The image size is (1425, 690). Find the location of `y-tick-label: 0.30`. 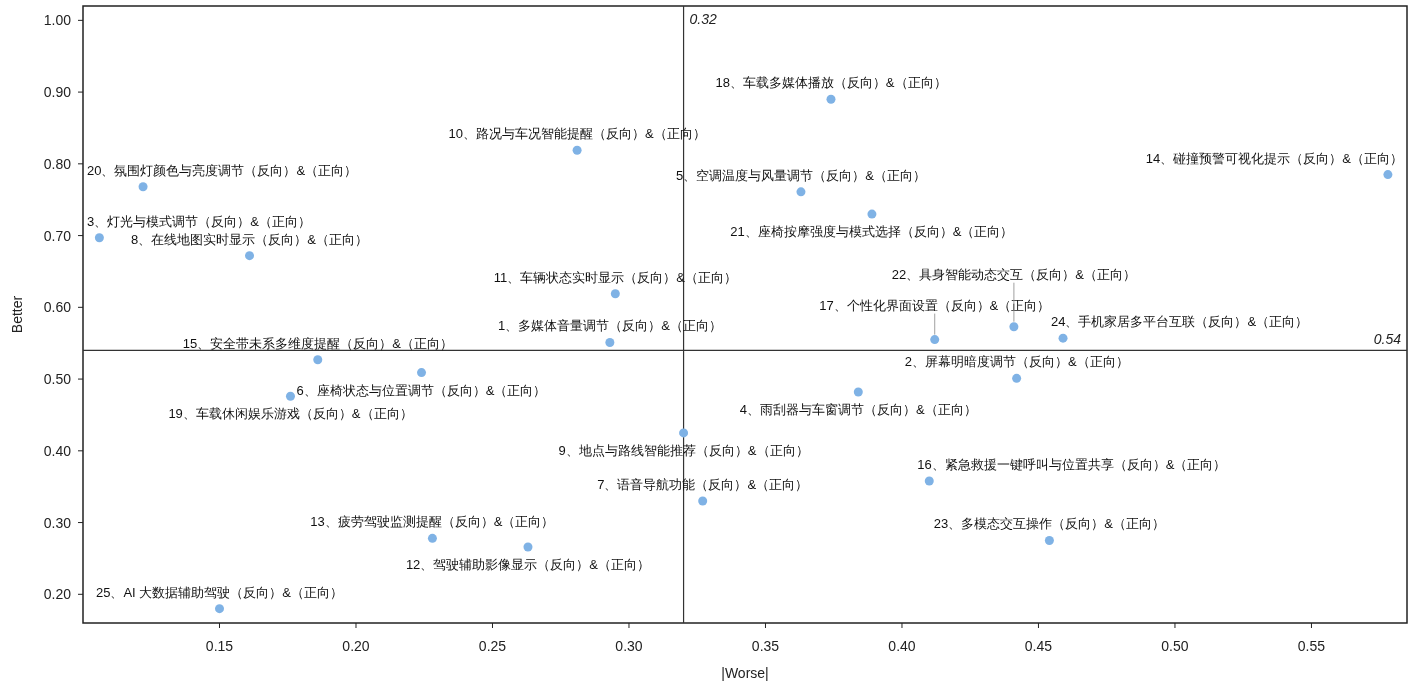

y-tick-label: 0.30 is located at coordinates (57, 522).